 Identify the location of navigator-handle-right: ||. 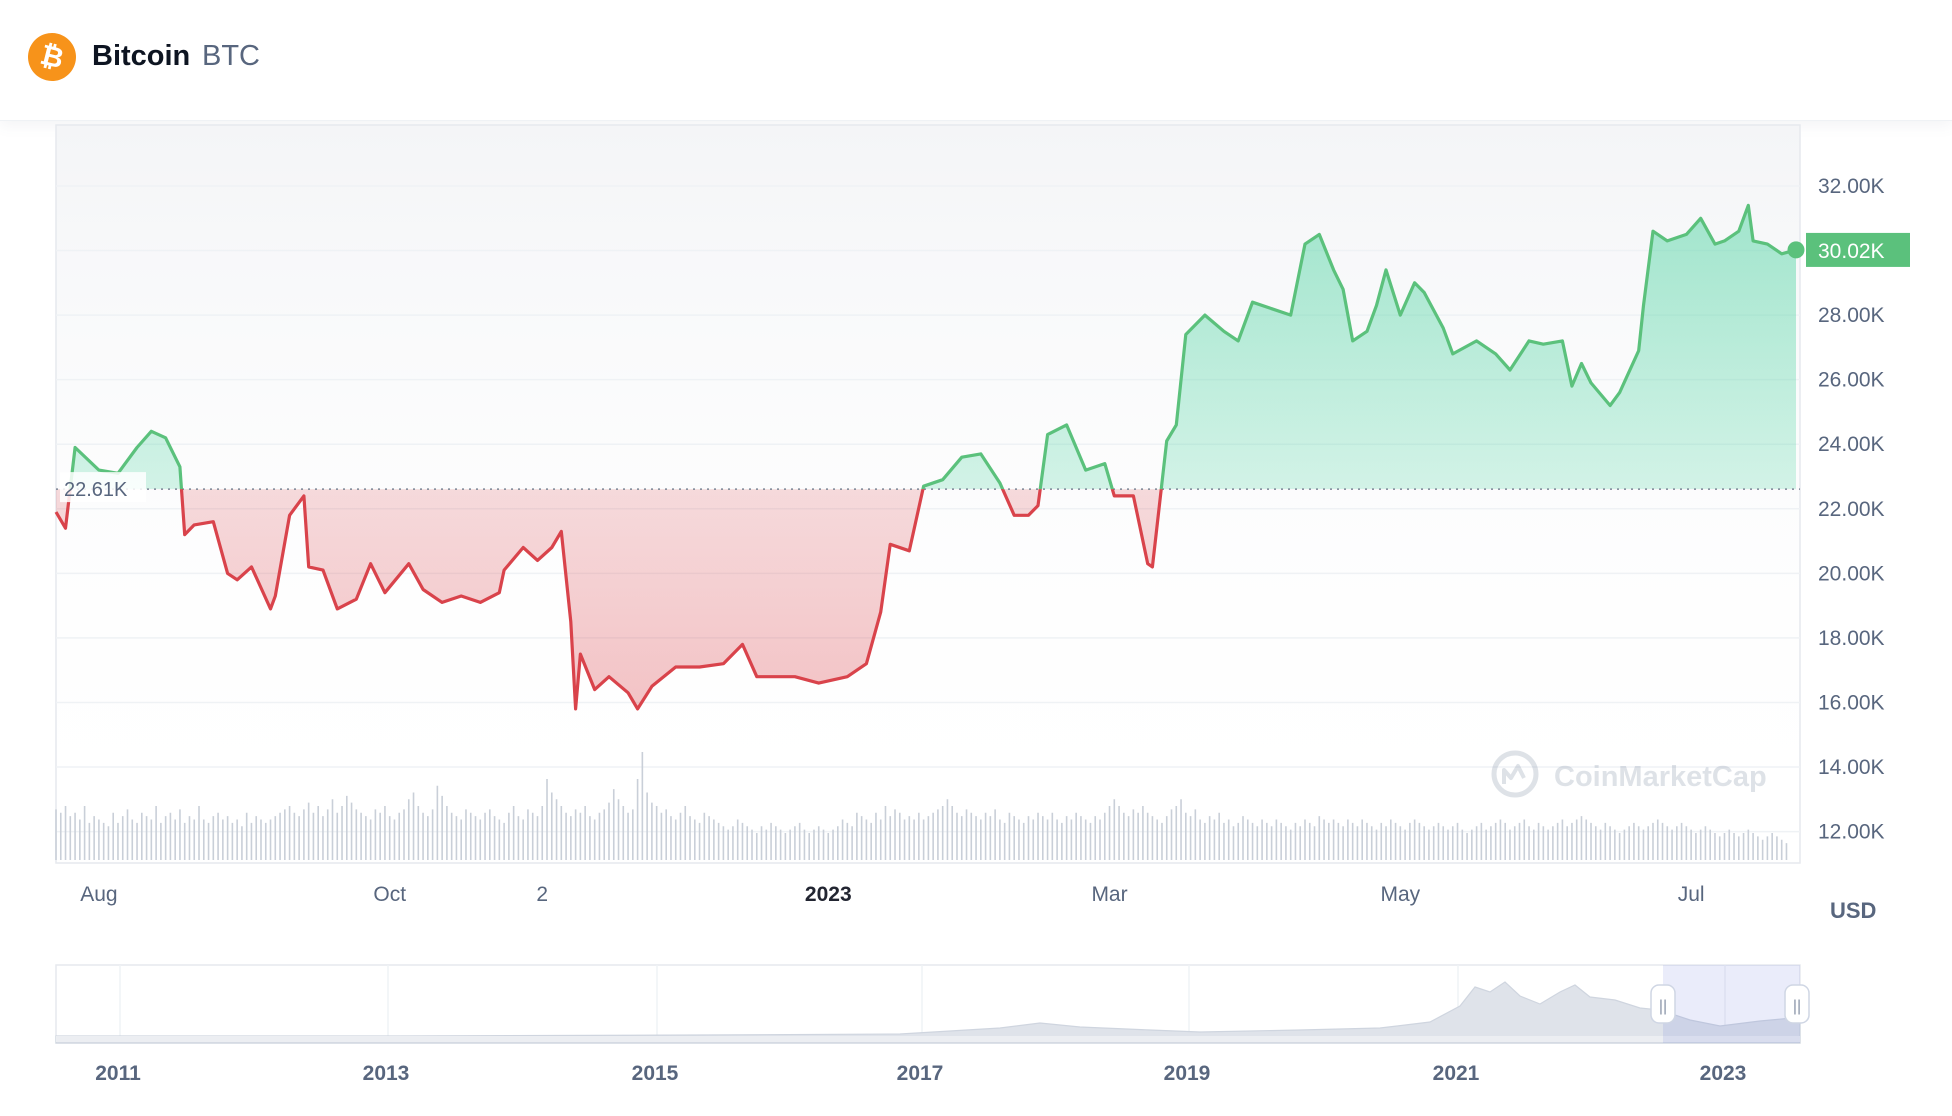
(1797, 1004).